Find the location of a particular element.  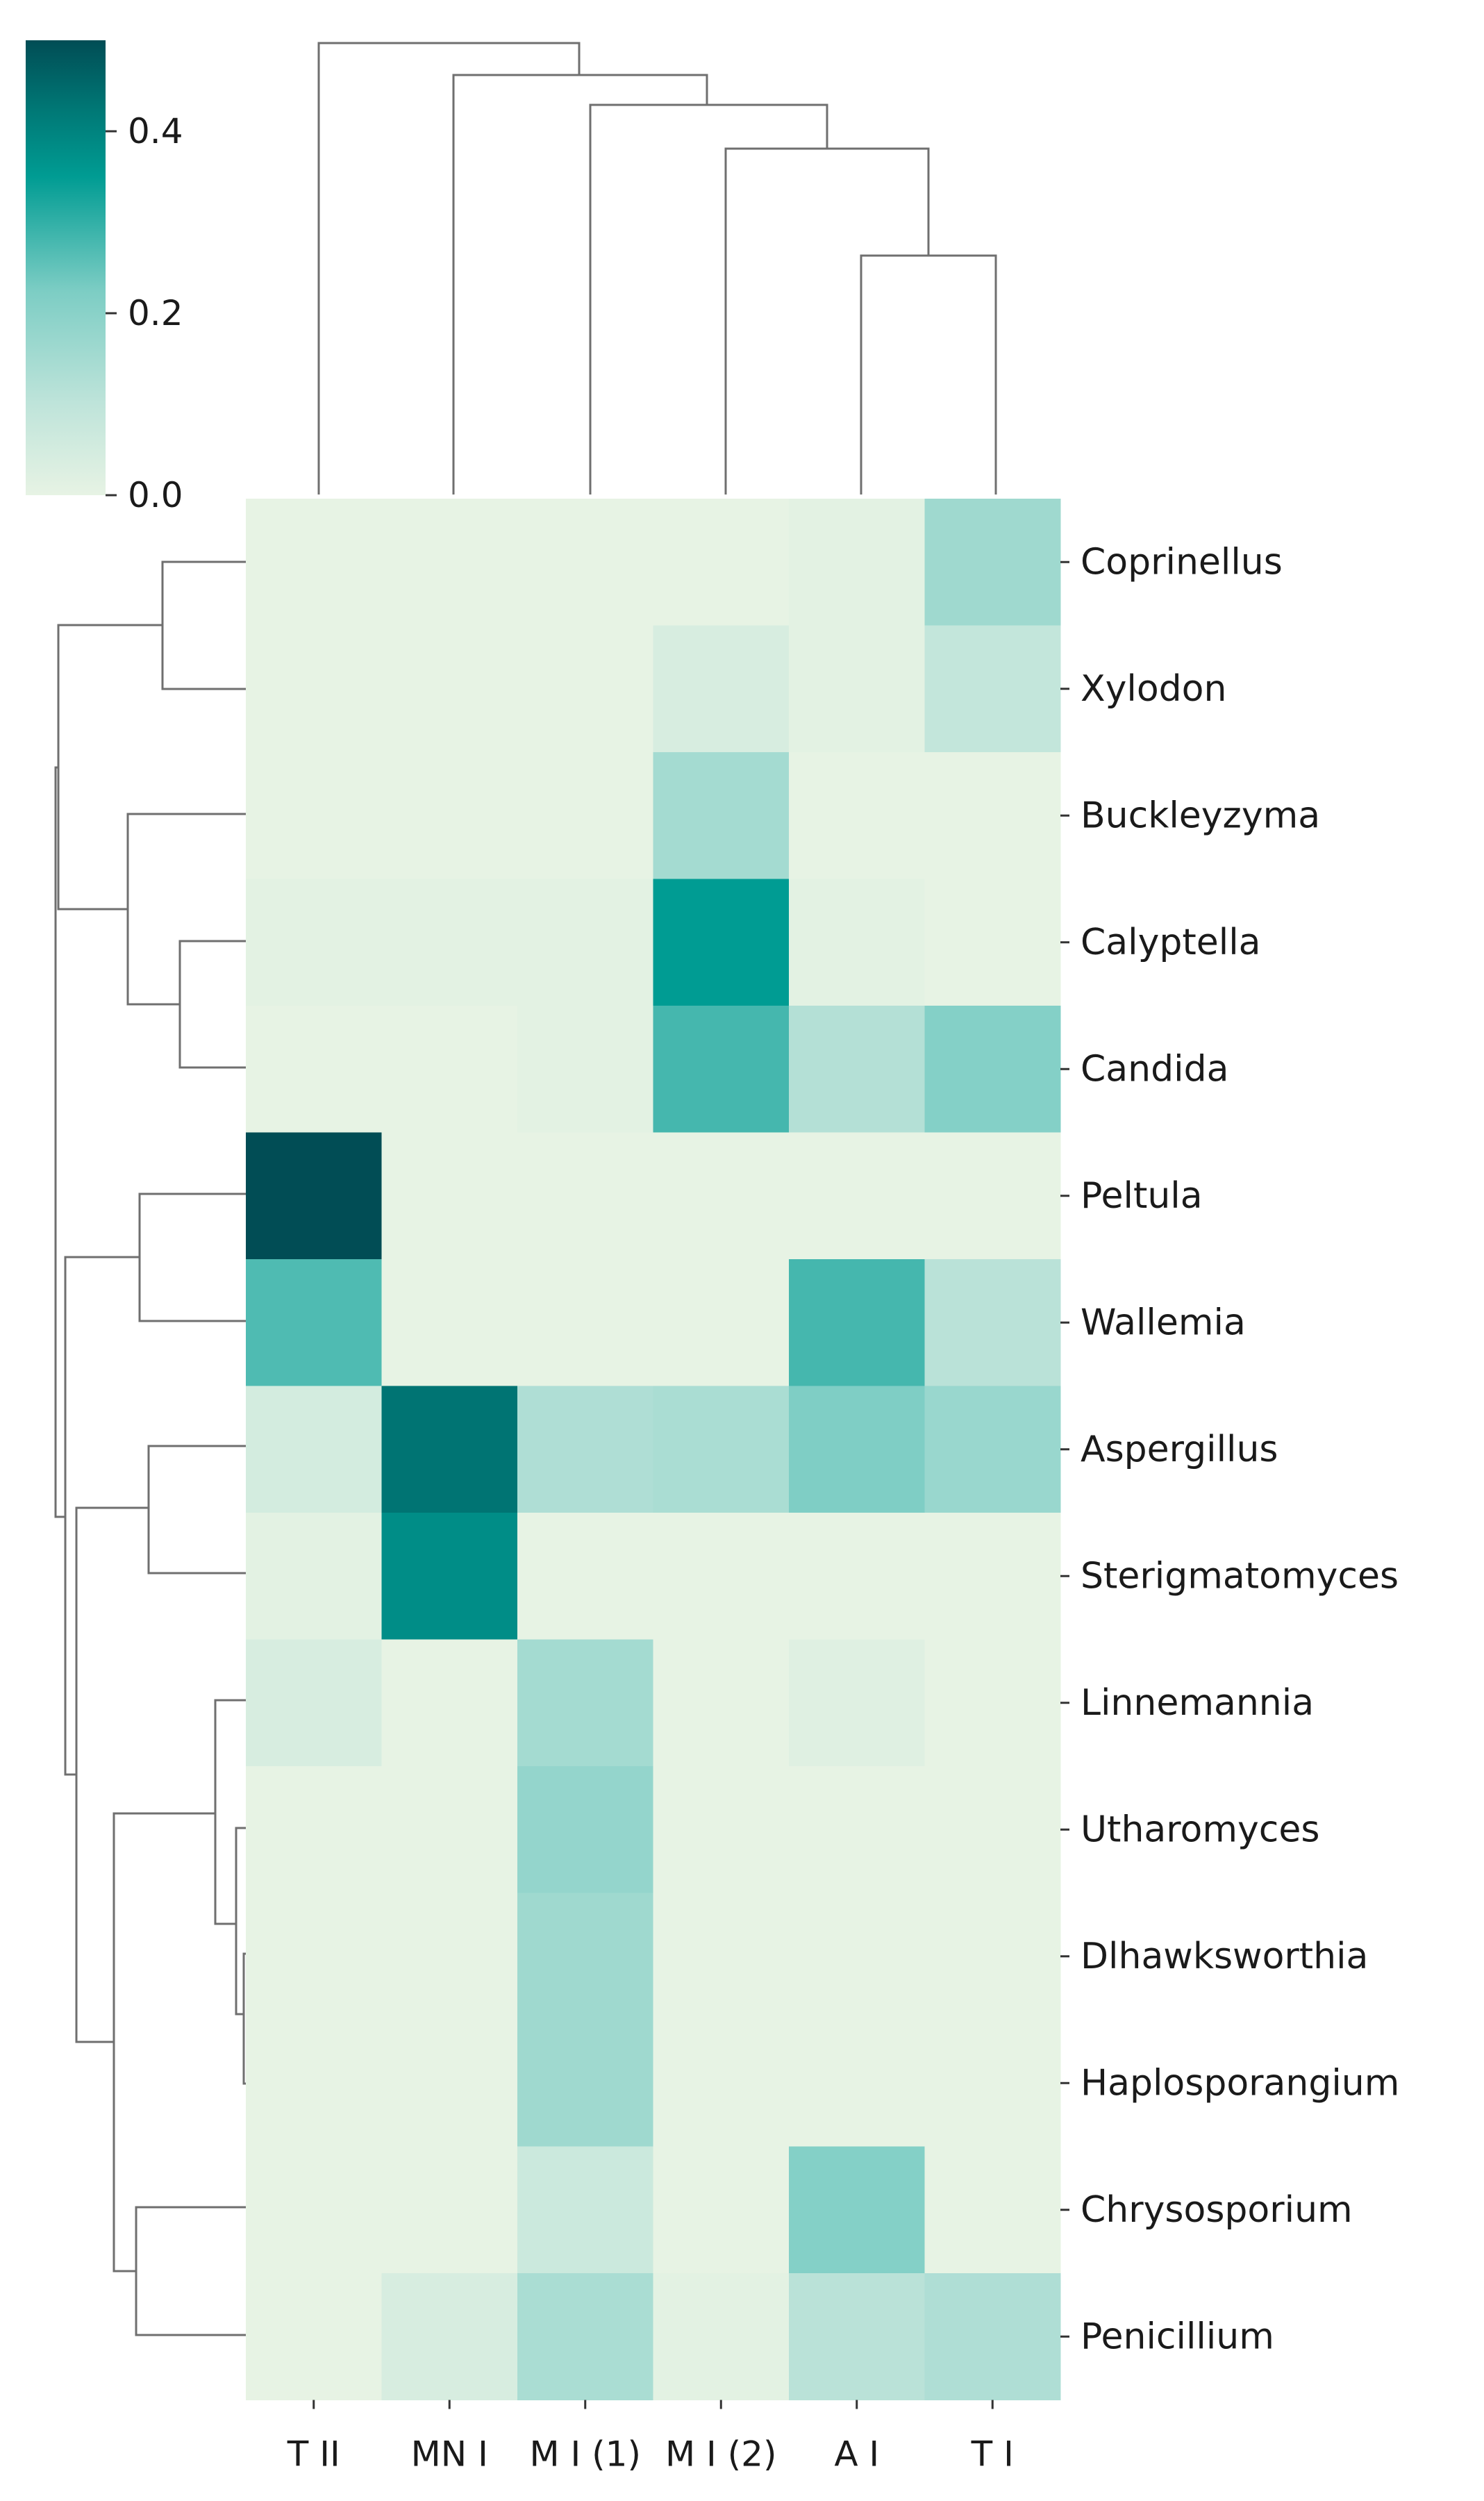

column-label: T I is located at coordinates (993, 2454).